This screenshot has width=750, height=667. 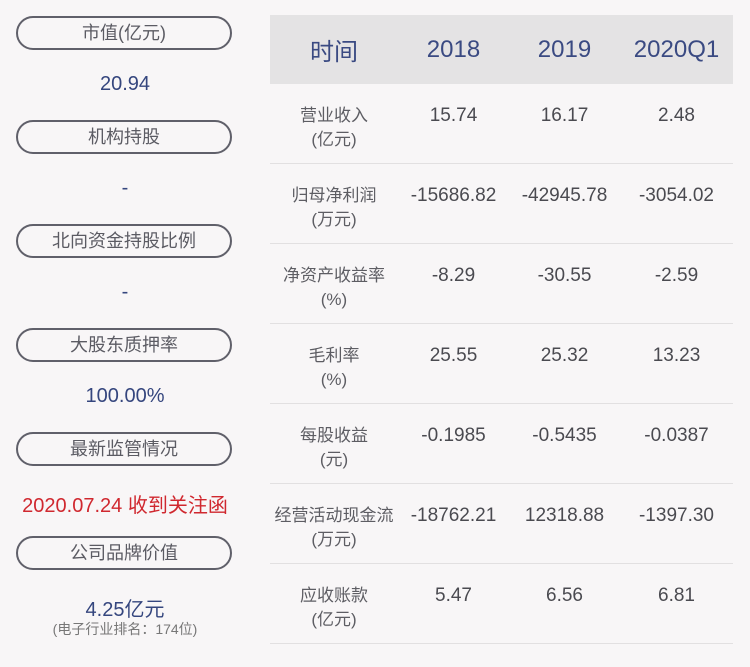 I want to click on row-name: 营业收入, so click(x=334, y=115).